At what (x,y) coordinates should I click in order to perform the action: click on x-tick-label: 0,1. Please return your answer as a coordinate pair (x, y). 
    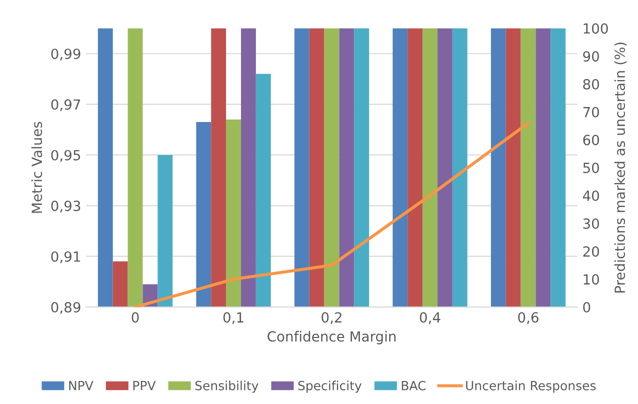
    Looking at the image, I should click on (233, 318).